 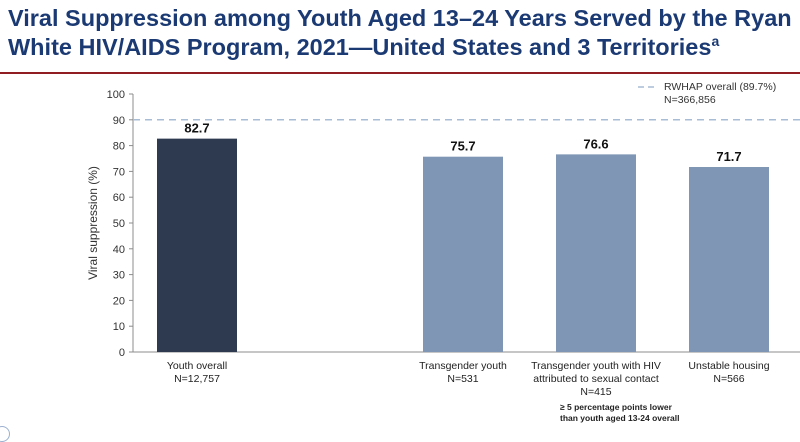 I want to click on y-tick-label: 90, so click(x=119, y=121).